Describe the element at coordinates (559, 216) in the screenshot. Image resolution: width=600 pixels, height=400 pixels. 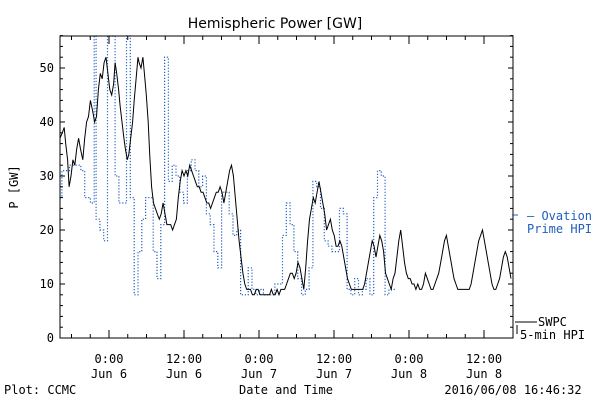
I see `ovation-legend-label: – Ovation` at that location.